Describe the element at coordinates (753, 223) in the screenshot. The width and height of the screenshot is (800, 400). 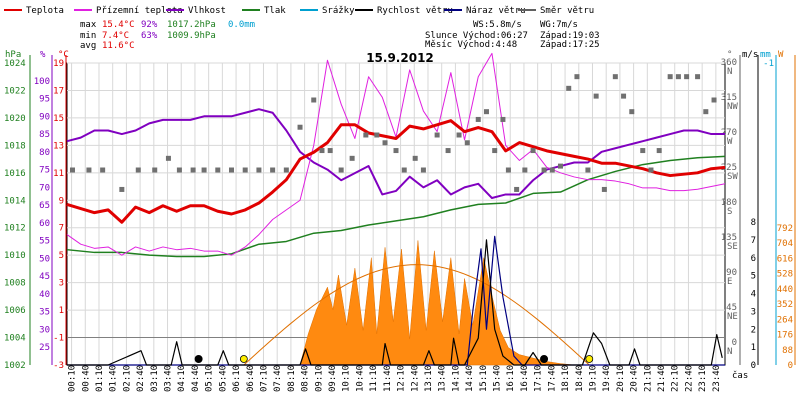
I see `ms-tick-label: 8` at that location.